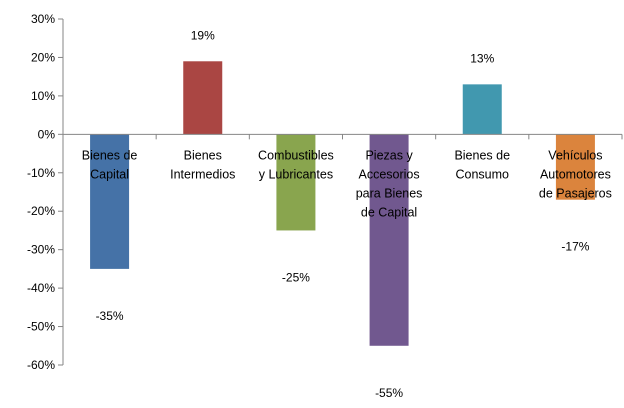 The width and height of the screenshot is (624, 408). I want to click on data-label: 19%, so click(203, 35).